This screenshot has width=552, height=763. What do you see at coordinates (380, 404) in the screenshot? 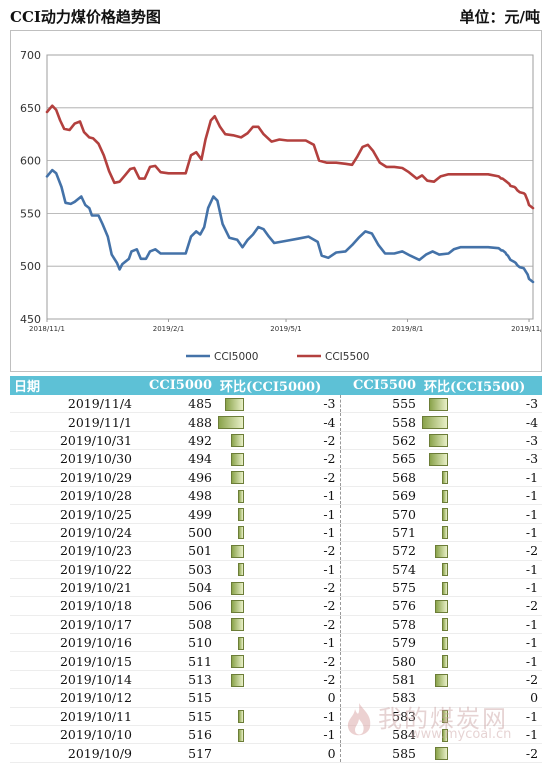
I see `cell-cci5500: 555` at bounding box center [380, 404].